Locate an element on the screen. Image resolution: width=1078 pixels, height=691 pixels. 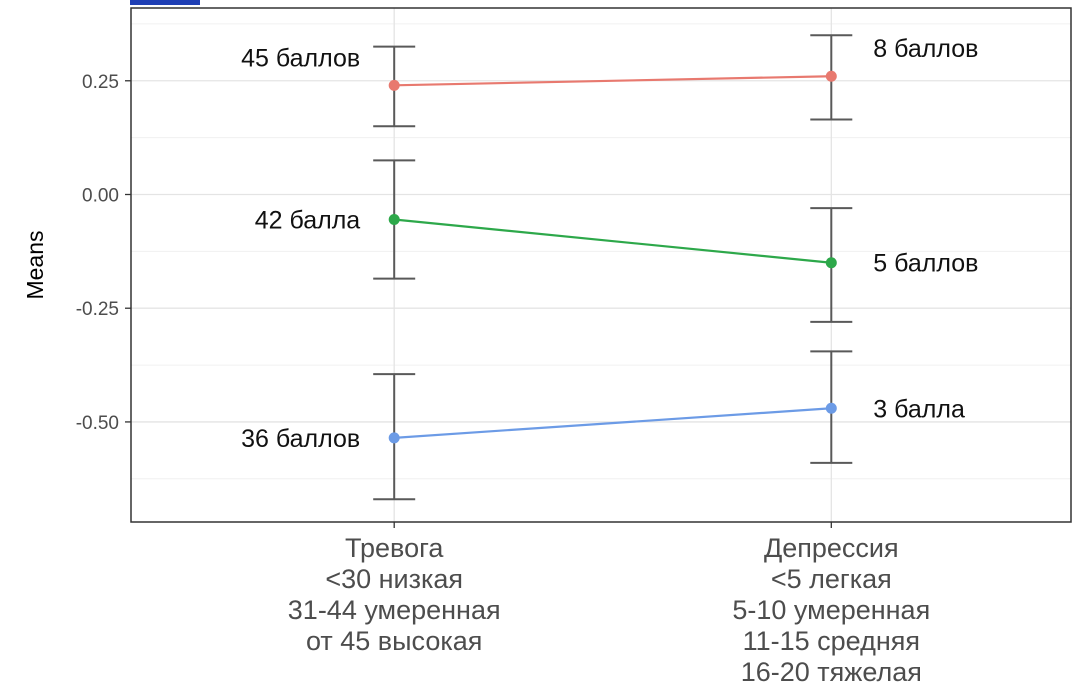
data-label: 45 баллов is located at coordinates (300, 58).